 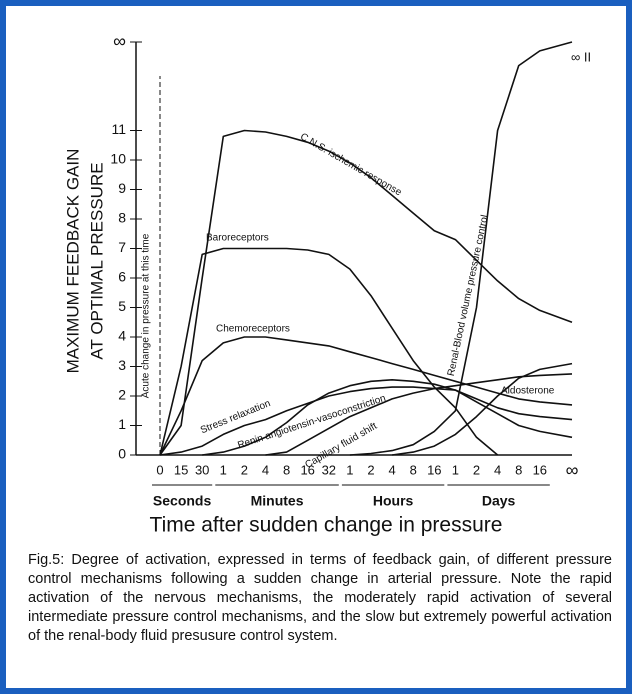 What do you see at coordinates (351, 164) in the screenshot?
I see `series-label: C.N.S. ischemic response` at bounding box center [351, 164].